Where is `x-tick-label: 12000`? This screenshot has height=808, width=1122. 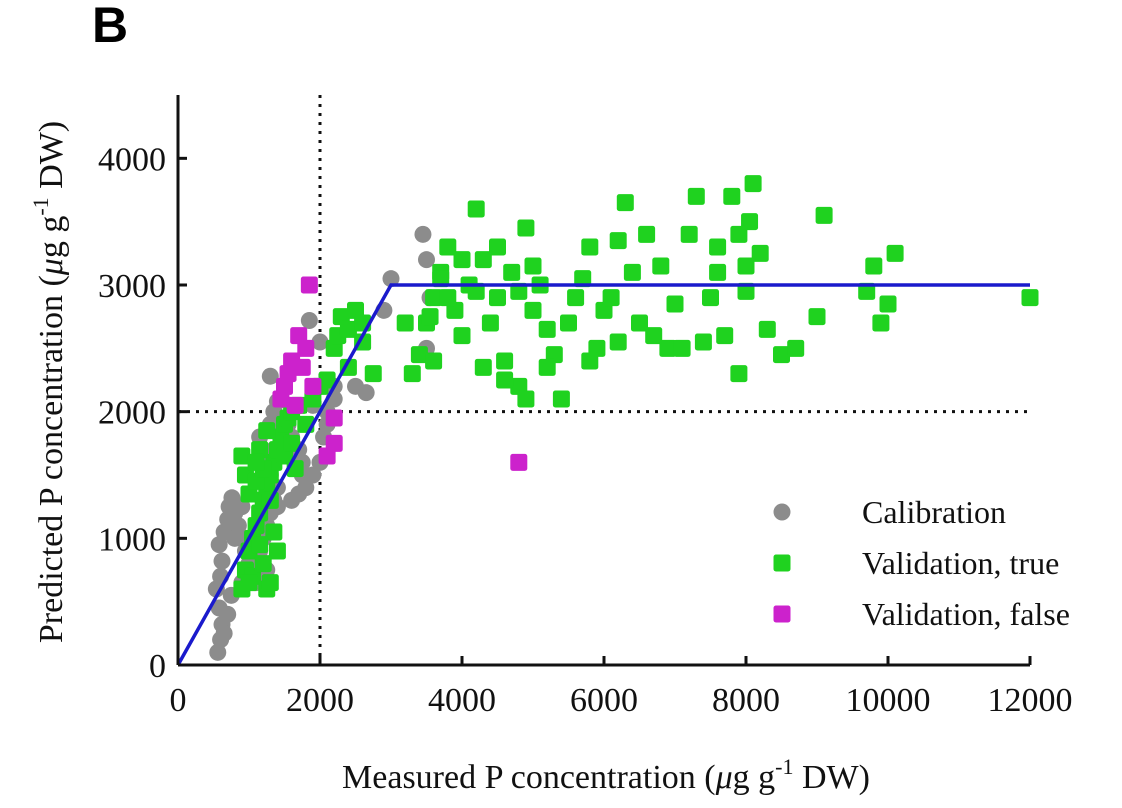
x-tick-label: 12000 is located at coordinates (1030, 700).